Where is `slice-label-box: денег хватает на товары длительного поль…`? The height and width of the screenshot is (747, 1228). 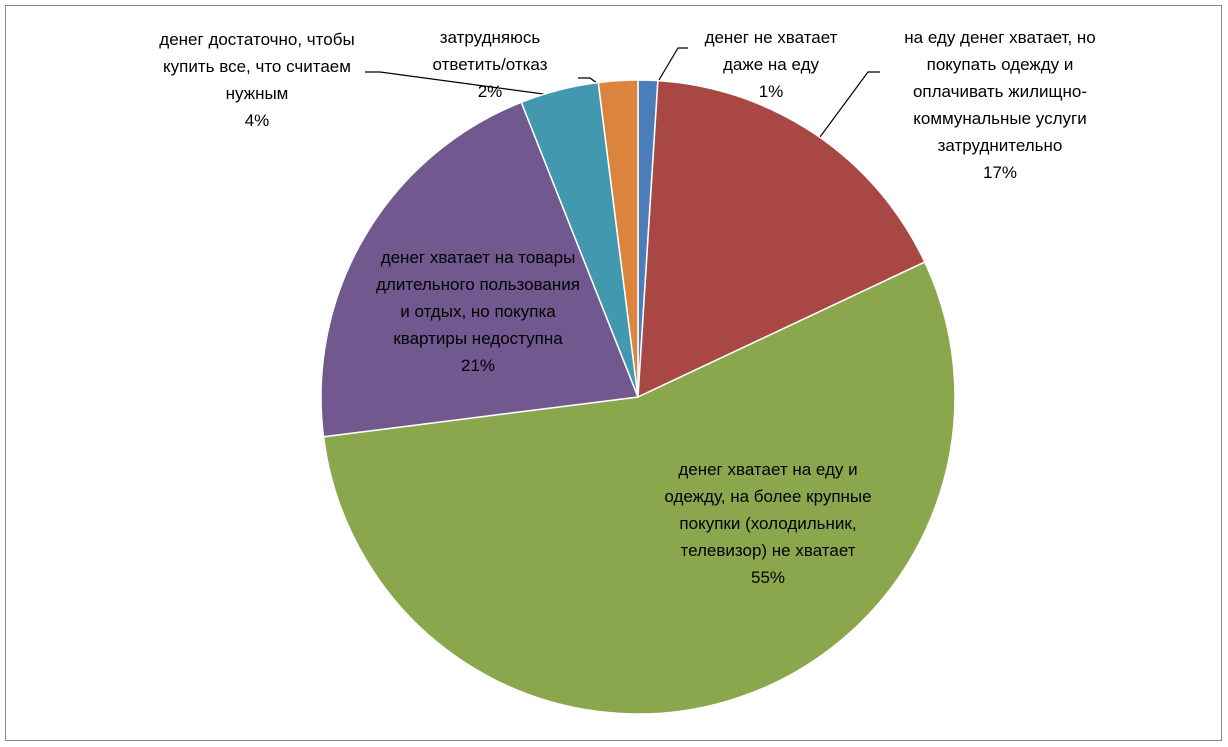 slice-label-box: денег хватает на товары длительного поль… is located at coordinates (478, 311).